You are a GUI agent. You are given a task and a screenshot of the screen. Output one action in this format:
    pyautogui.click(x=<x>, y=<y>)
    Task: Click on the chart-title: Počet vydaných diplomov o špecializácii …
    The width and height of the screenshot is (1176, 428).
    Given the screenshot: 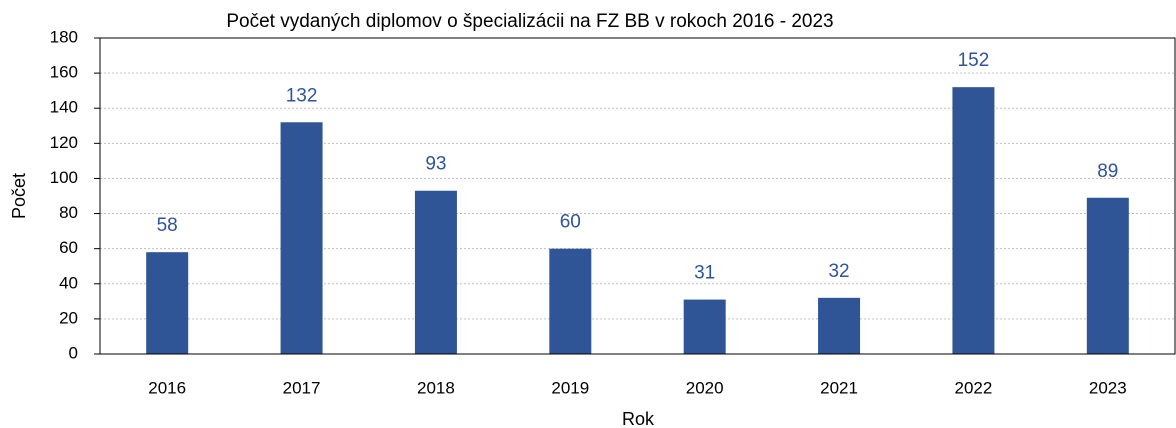 What is the action you would take?
    pyautogui.click(x=529, y=21)
    